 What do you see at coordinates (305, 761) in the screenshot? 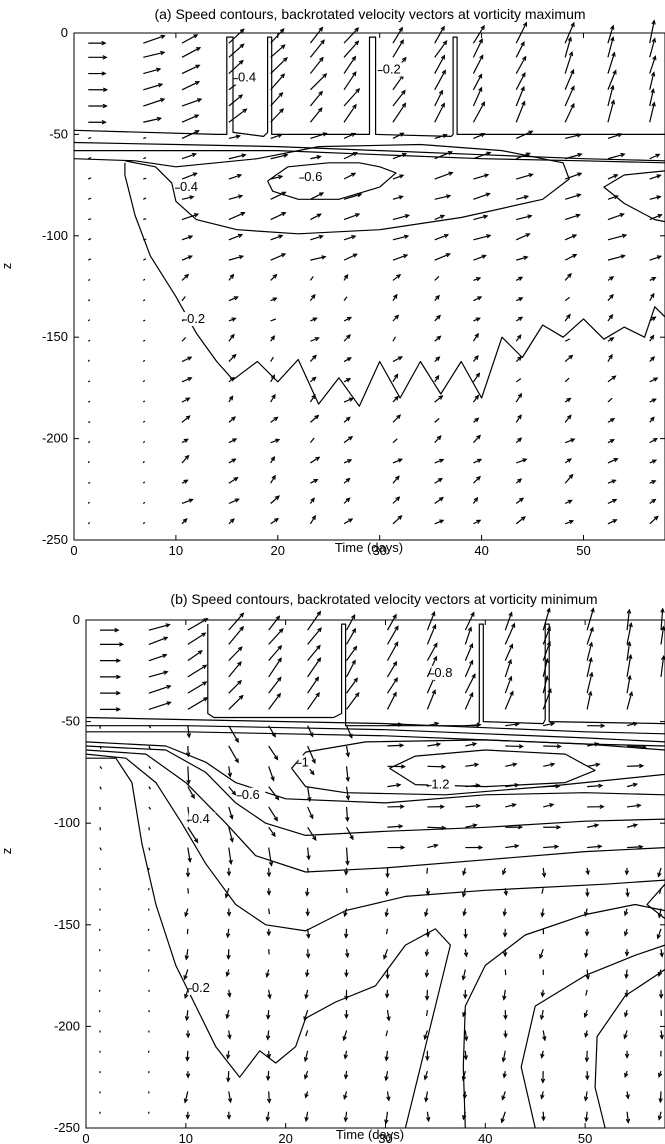
I see `contour-label: 1` at bounding box center [305, 761].